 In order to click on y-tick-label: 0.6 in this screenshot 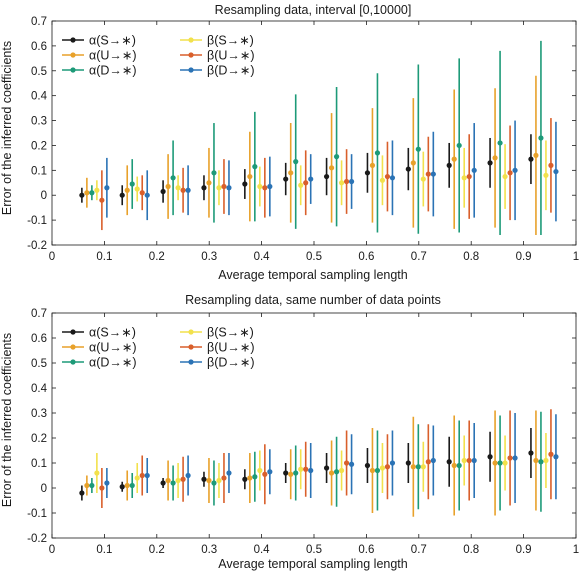, I will do `click(39, 339)`.